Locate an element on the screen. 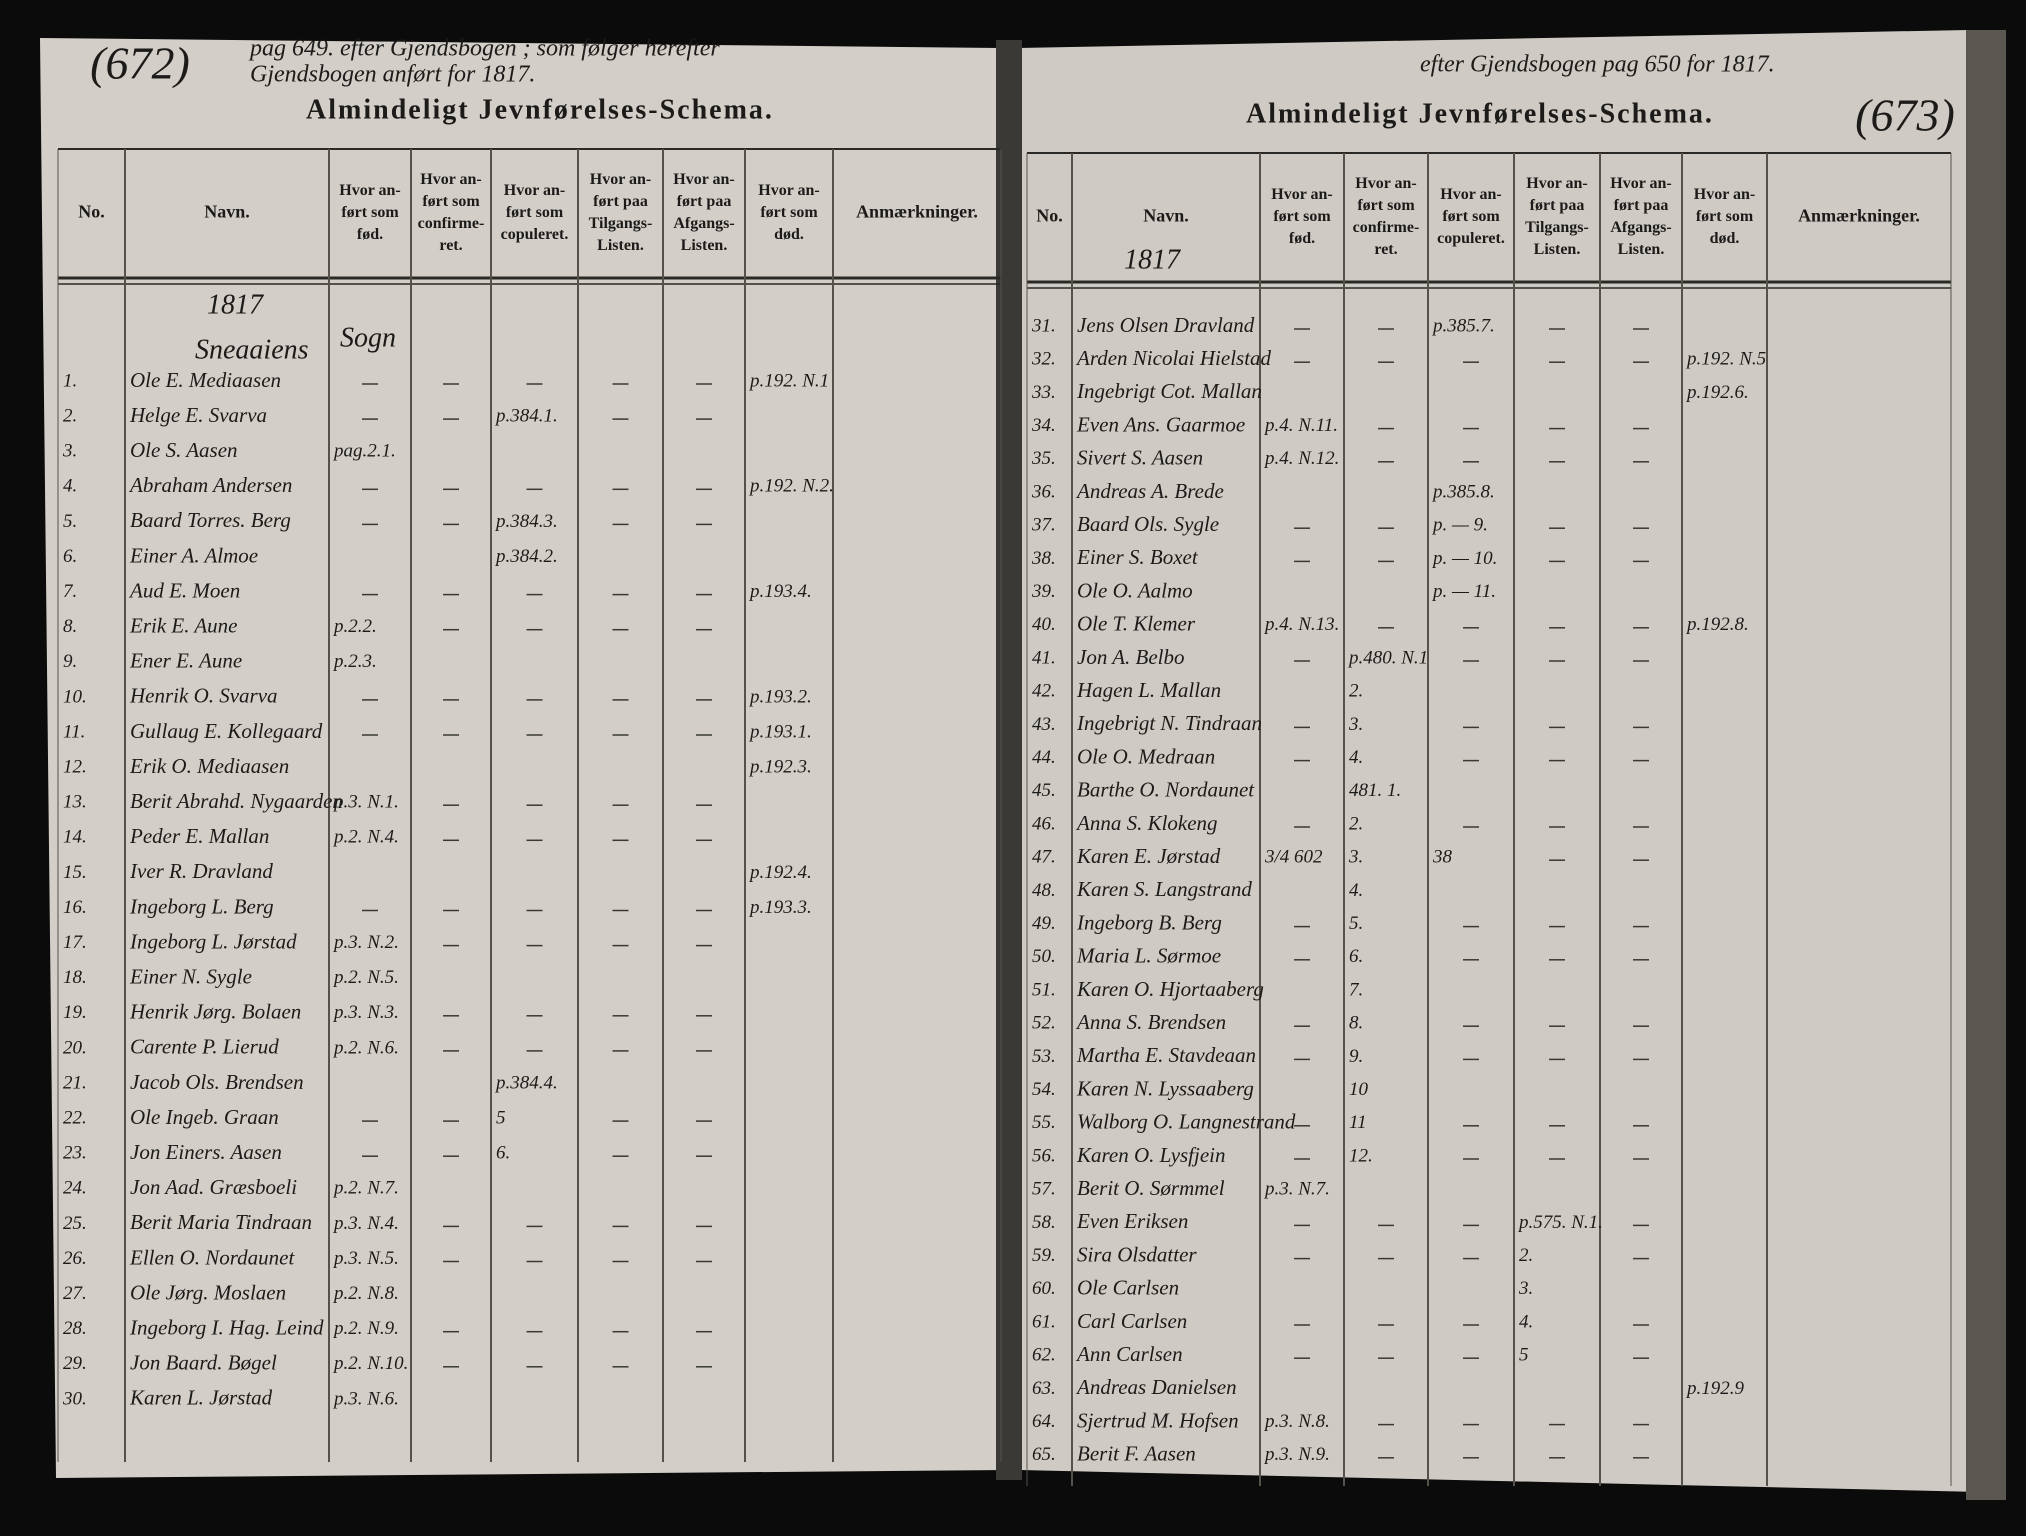  row-number: 10. is located at coordinates (75, 696).